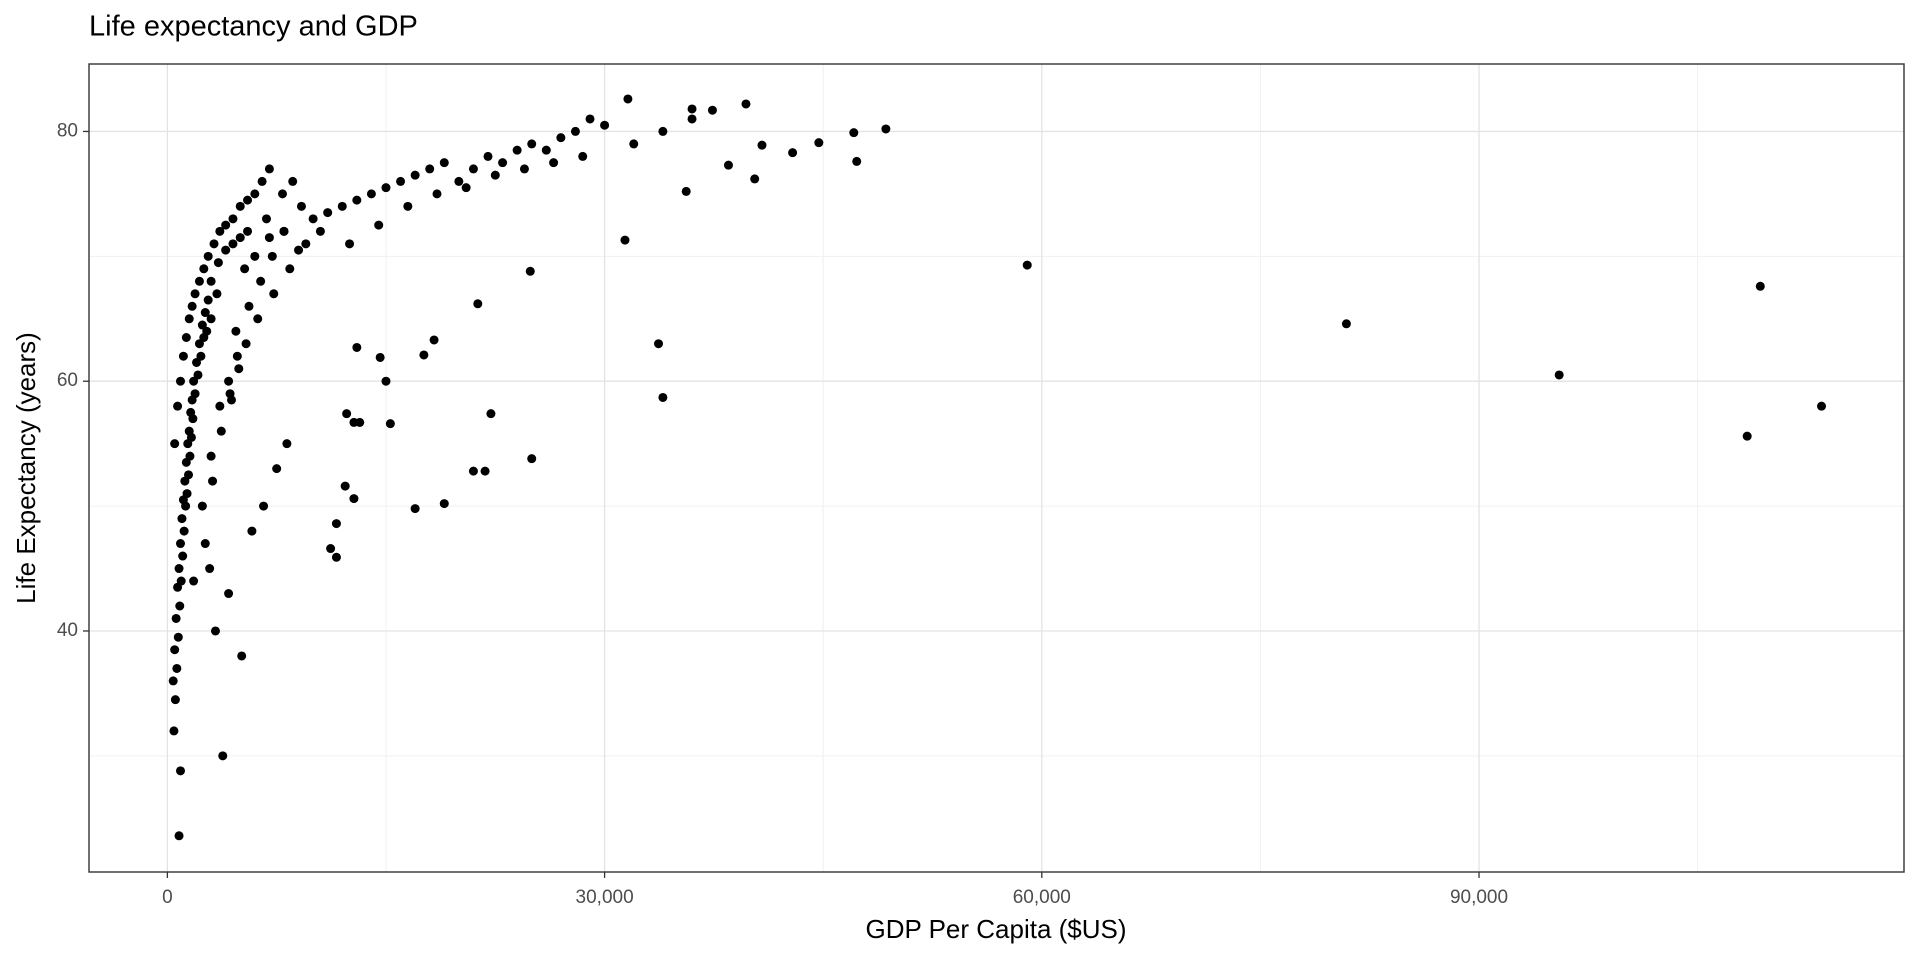 The image size is (1920, 965). I want to click on x-tick-label: 30,000, so click(605, 897).